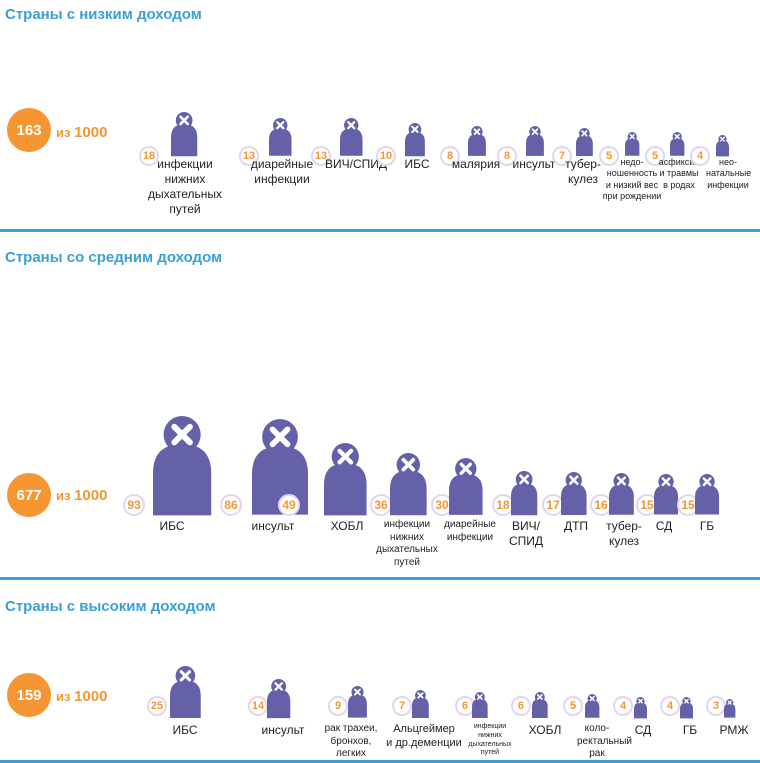  What do you see at coordinates (643, 730) in the screenshot?
I see `cause-label: СД` at bounding box center [643, 730].